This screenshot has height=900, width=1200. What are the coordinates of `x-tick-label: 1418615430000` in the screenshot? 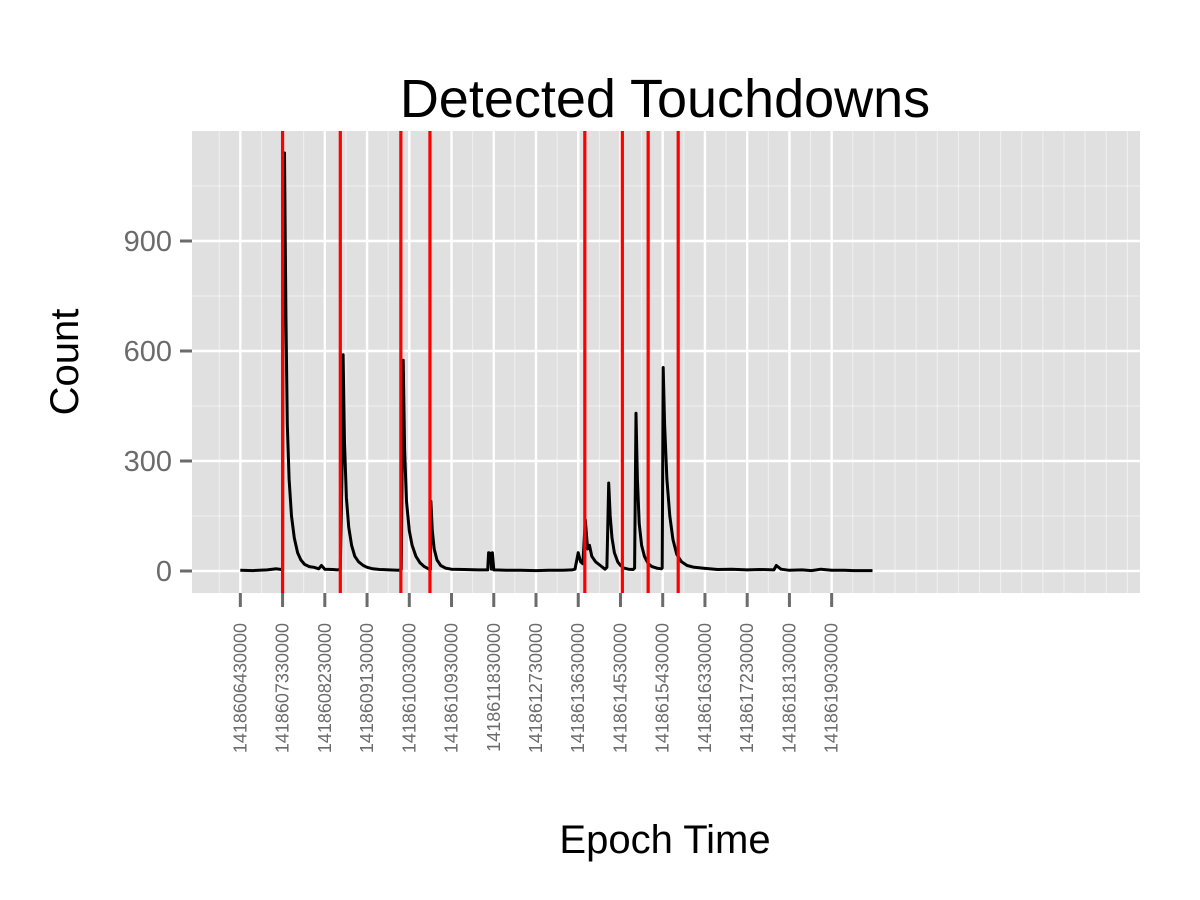 It's located at (663, 688).